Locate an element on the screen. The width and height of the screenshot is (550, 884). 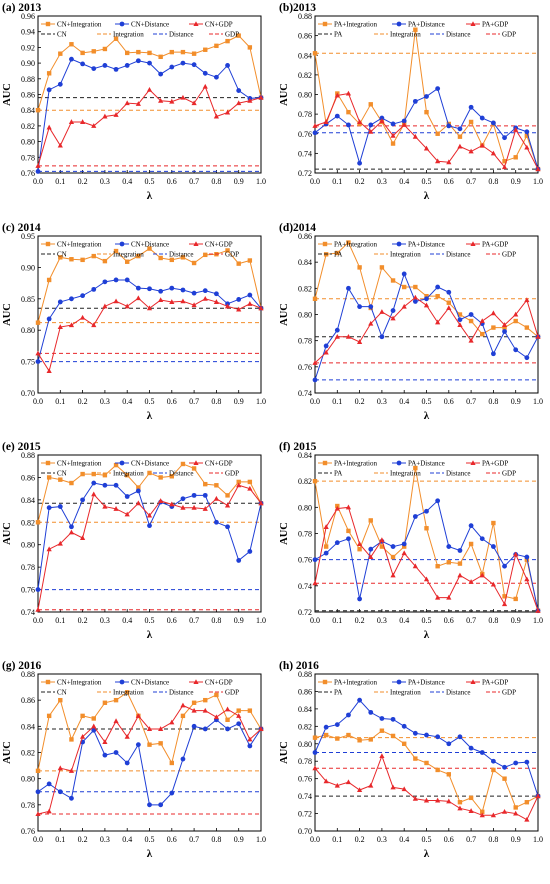
legend-entry: PA+GDP is located at coordinates (495, 683).